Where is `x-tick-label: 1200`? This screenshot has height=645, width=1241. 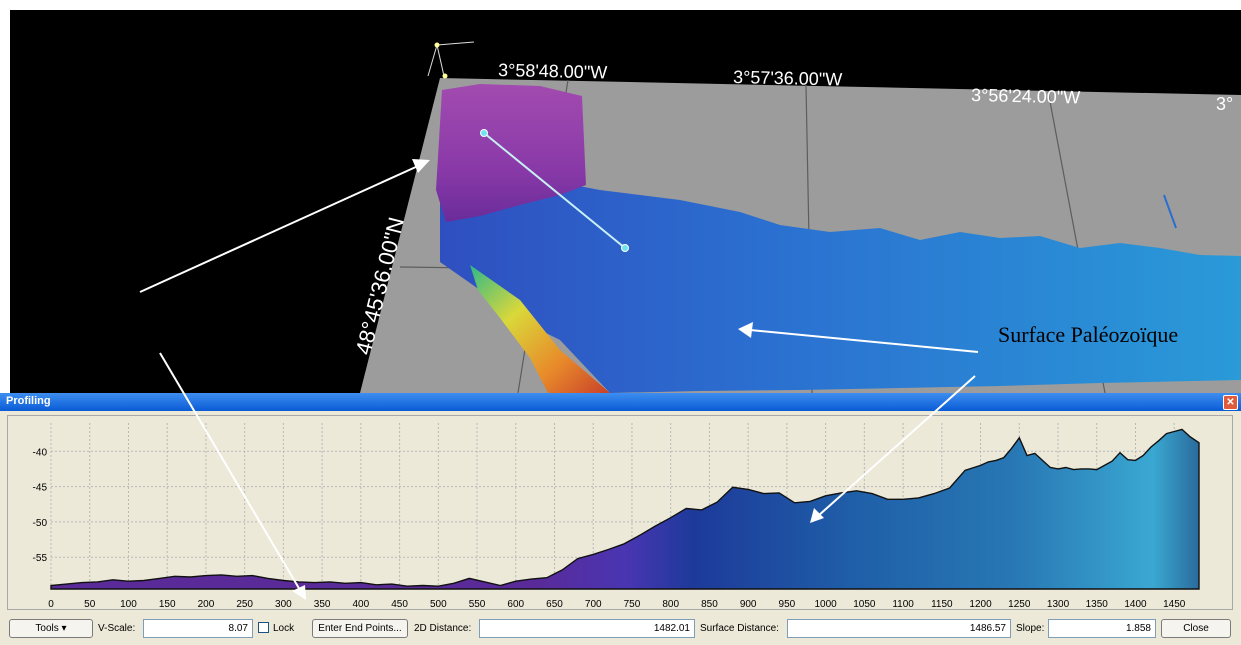
x-tick-label: 1200 is located at coordinates (980, 604).